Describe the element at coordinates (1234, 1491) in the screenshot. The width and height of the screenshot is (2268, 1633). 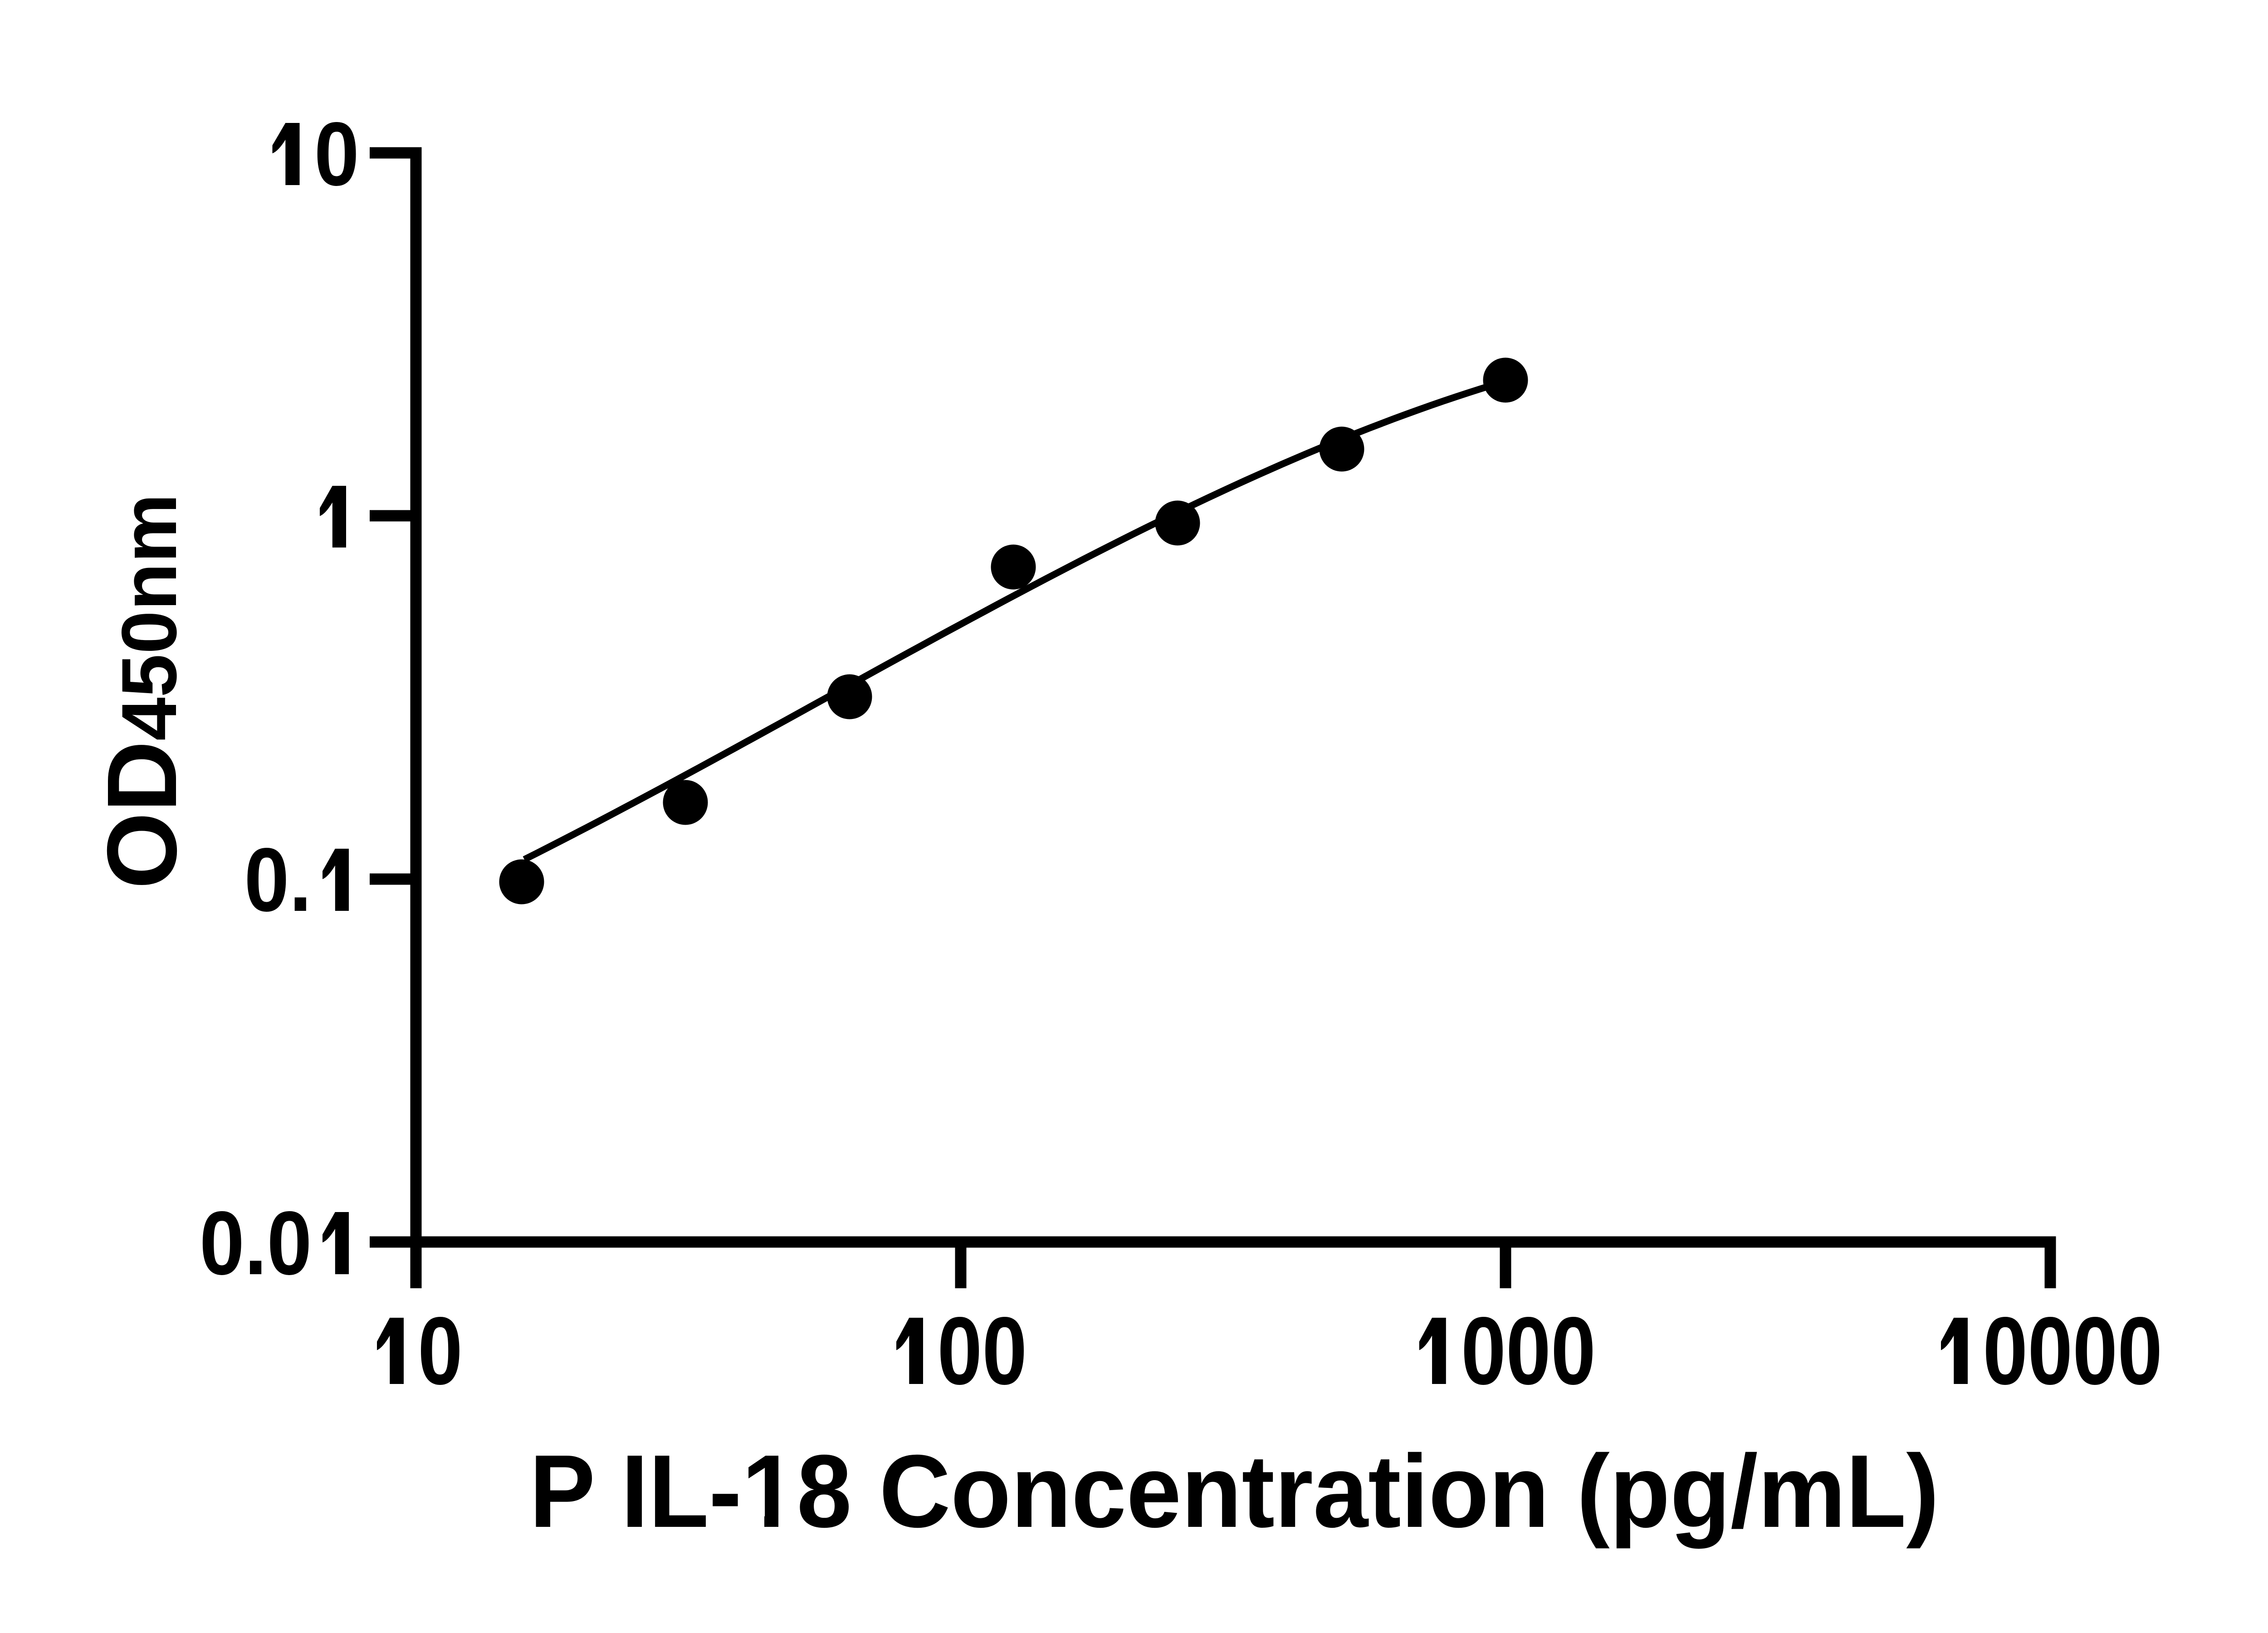
I see `svg-text: P IL-18 Concentration (pg/mL)` at that location.